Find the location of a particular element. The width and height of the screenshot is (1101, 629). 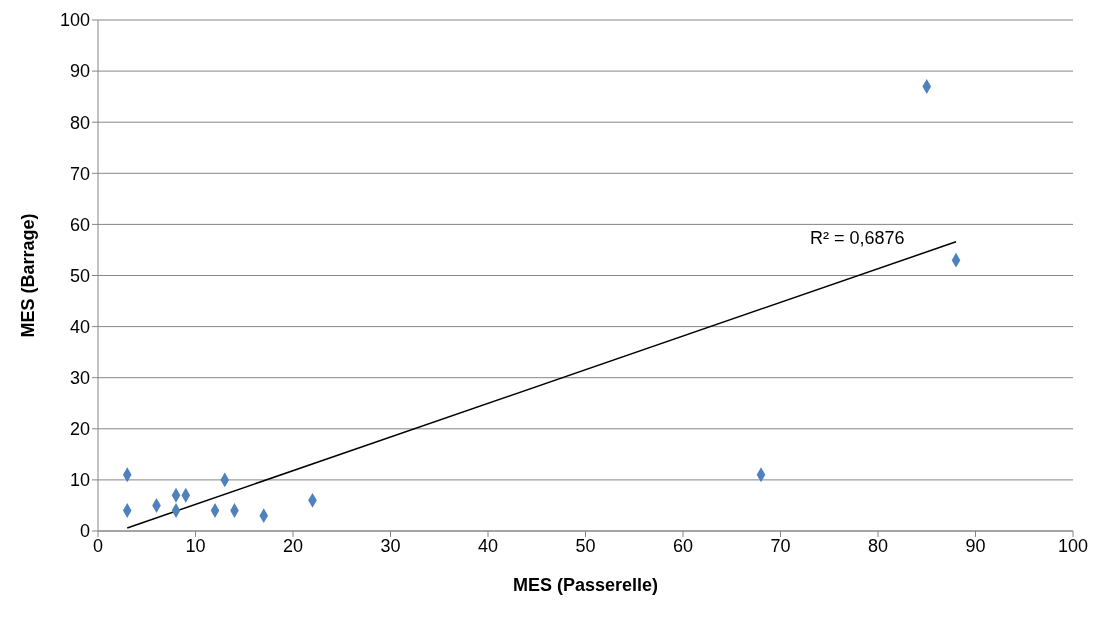

y-tick-label: 10 is located at coordinates (79, 480).